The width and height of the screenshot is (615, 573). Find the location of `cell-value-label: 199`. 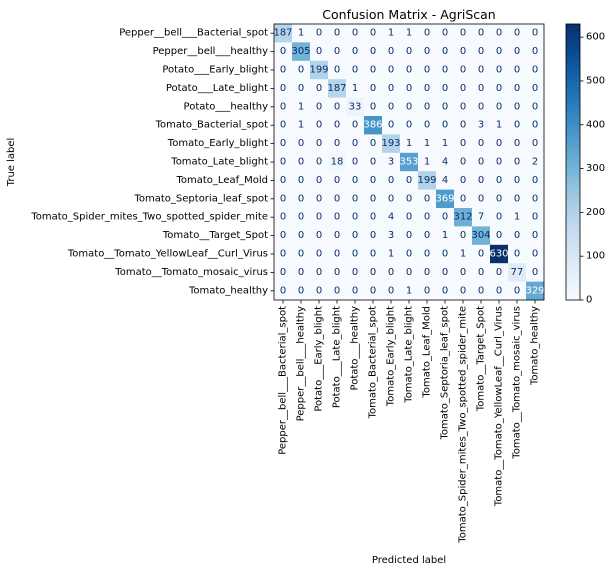

cell-value-label: 199 is located at coordinates (426, 180).